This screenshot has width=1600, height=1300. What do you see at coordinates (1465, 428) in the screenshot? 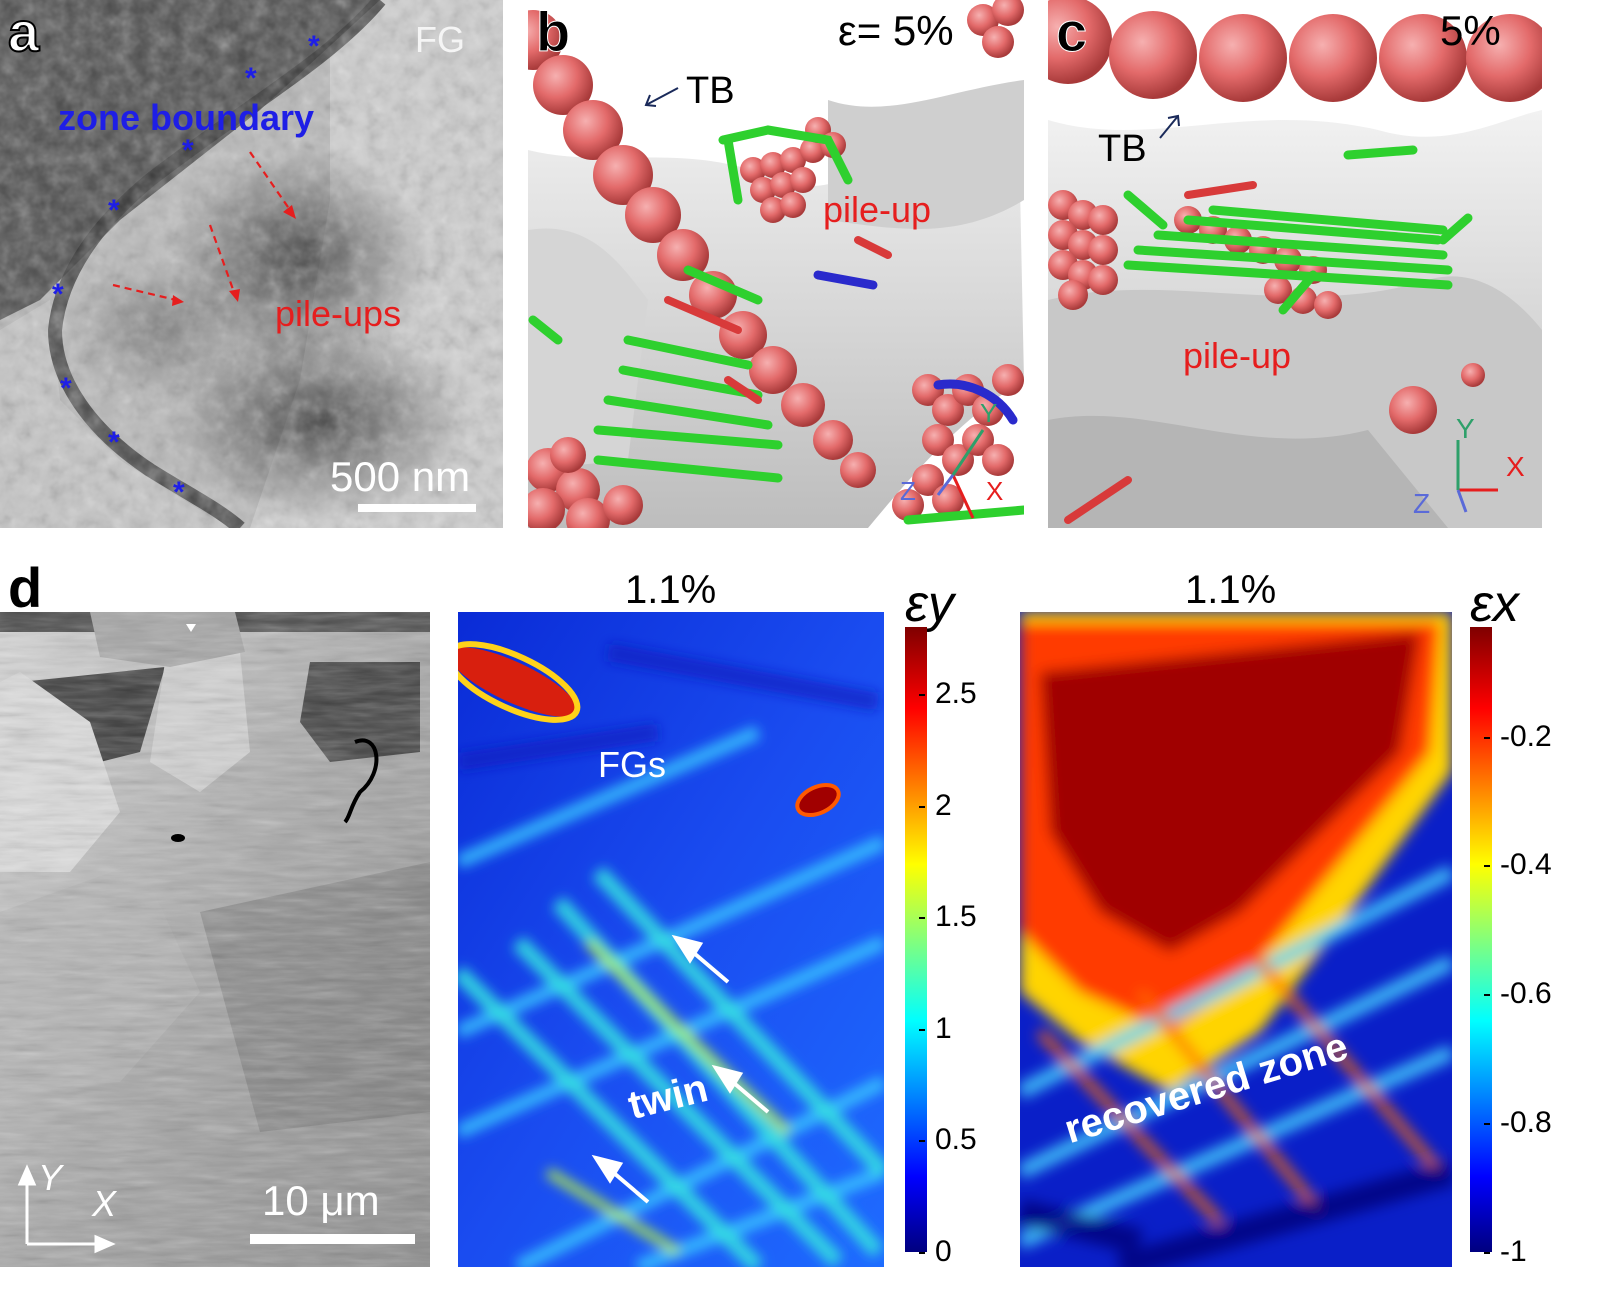
I see `axis-y-c: Y` at bounding box center [1465, 428].